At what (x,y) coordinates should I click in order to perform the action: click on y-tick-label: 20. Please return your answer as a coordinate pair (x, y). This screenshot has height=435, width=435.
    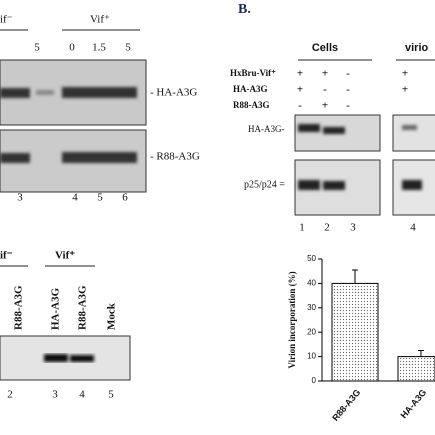
    Looking at the image, I should click on (311, 331).